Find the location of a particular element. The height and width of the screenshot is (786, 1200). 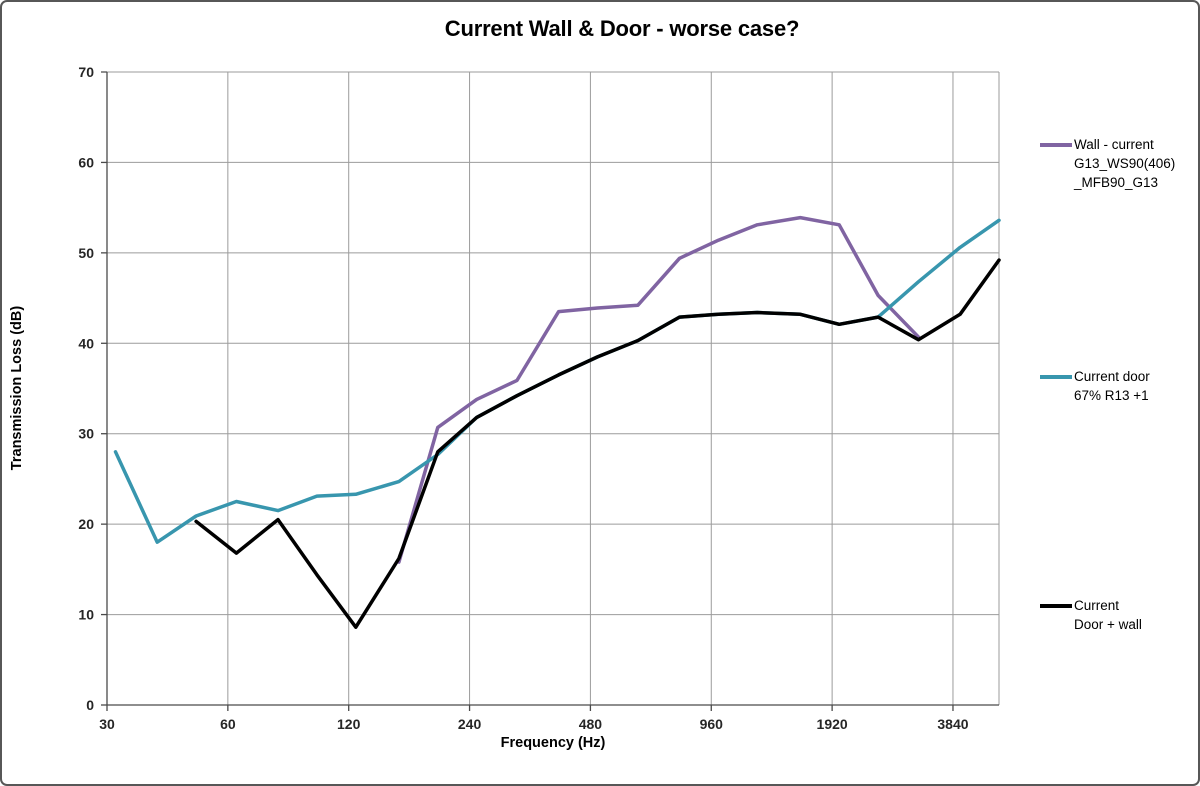

legend-label-line: 67% R13 +1 is located at coordinates (1111, 395).